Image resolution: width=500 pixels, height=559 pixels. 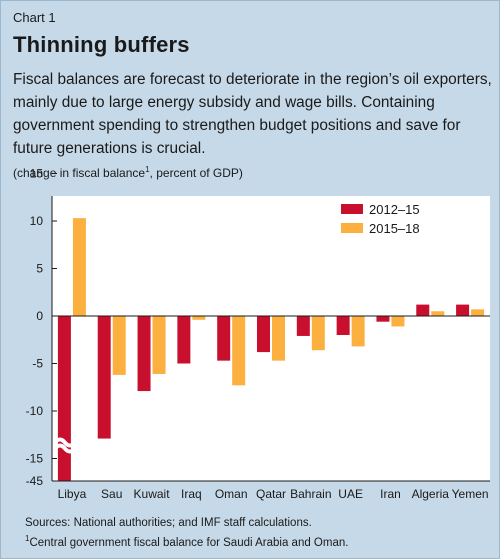 What do you see at coordinates (431, 494) in the screenshot?
I see `x-category-label: Algeria` at bounding box center [431, 494].